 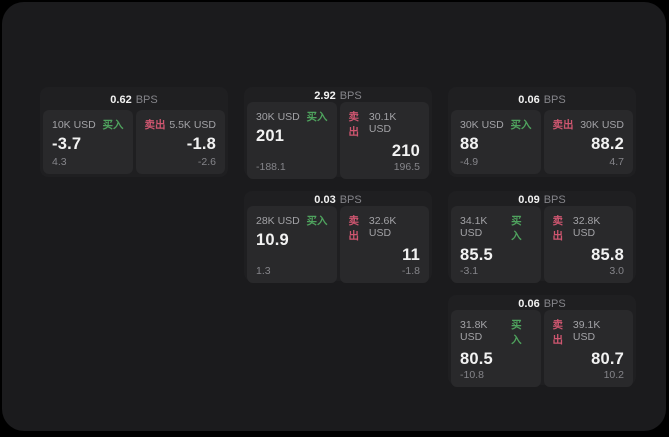 What do you see at coordinates (496, 348) in the screenshot?
I see `buy-panel: 31.8K USD 买入 80.5 -10.8` at bounding box center [496, 348].